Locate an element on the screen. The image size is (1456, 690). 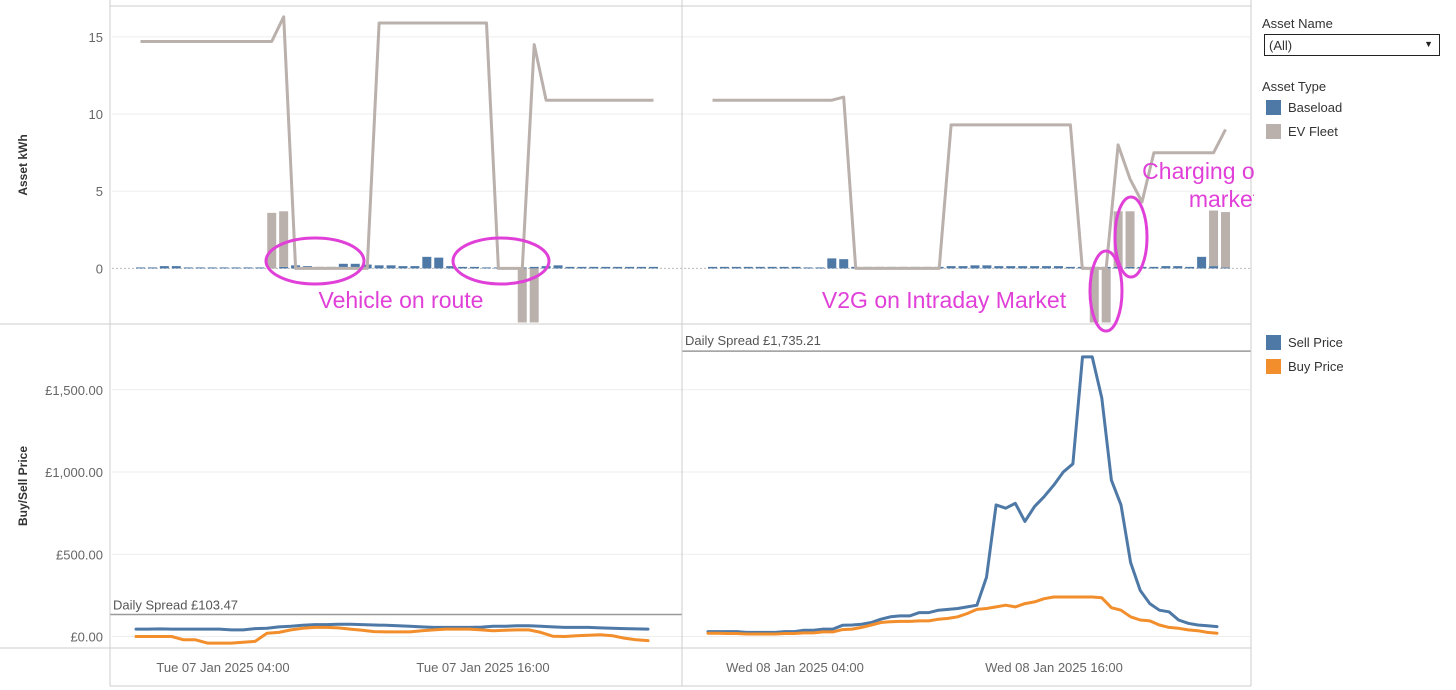
y-axis-title-top: Asset kWh is located at coordinates (23, 164).